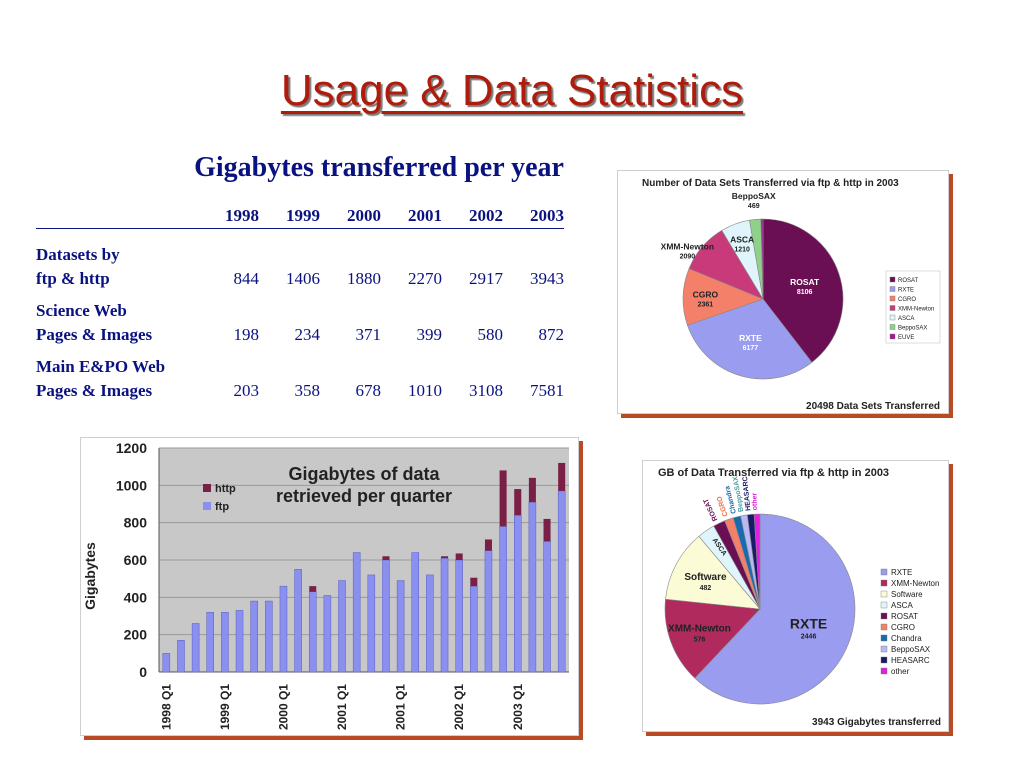  I want to click on pie1-slice-name: ASCA, so click(742, 240).